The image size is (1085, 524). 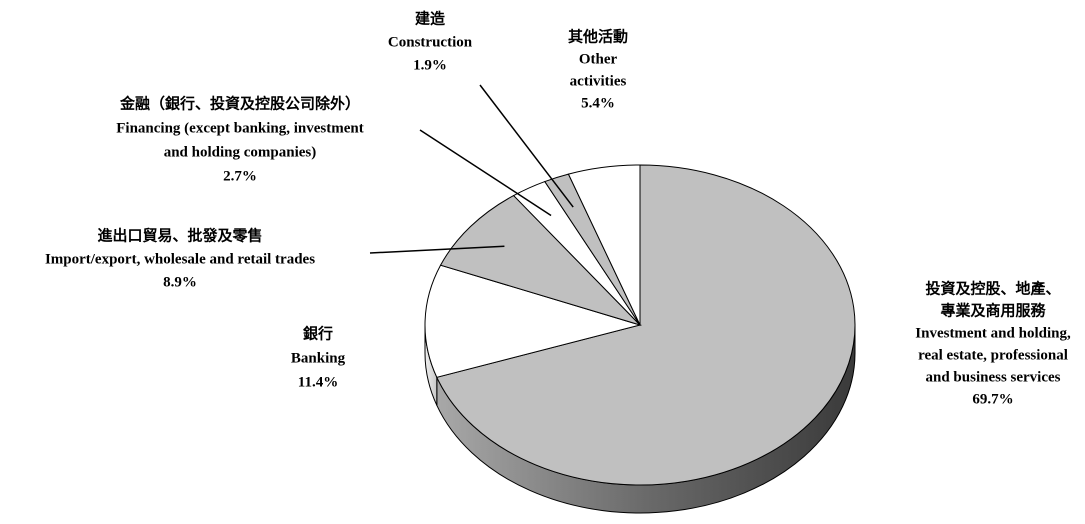 I want to click on slice-label-zh: 投資及控股、地產、, so click(x=992, y=288).